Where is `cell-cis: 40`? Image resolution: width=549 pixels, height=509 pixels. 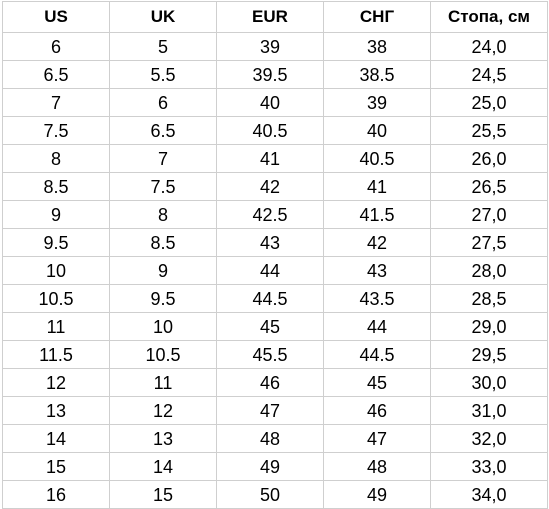 cell-cis: 40 is located at coordinates (377, 130).